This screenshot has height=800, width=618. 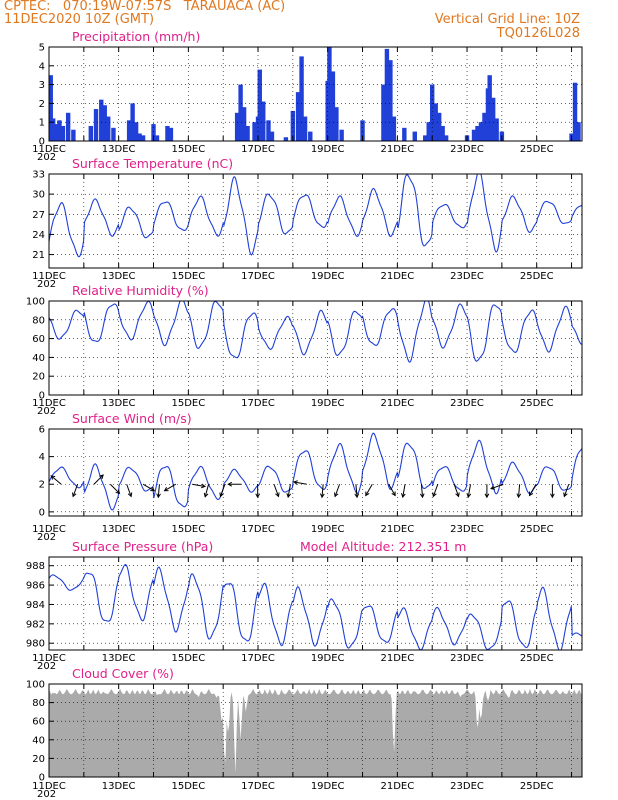 I want to click on model-code: TQ0126L028, so click(x=538, y=33).